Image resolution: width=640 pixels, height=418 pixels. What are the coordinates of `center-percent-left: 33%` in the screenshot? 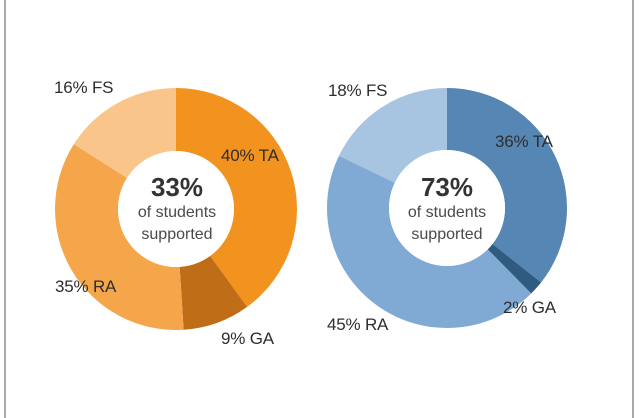 It's located at (177, 187).